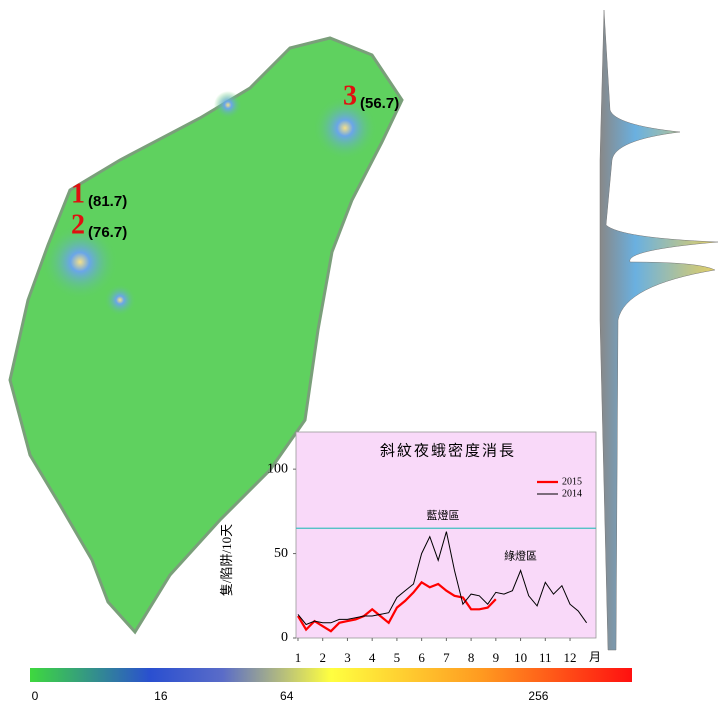  I want to click on x-tick-label: 3, so click(347, 657).